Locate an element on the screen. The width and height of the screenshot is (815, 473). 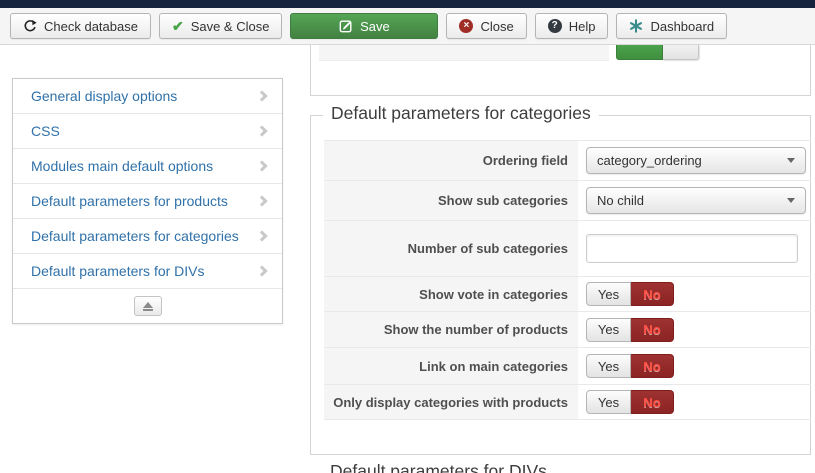
save-button: Save is located at coordinates (364, 26).